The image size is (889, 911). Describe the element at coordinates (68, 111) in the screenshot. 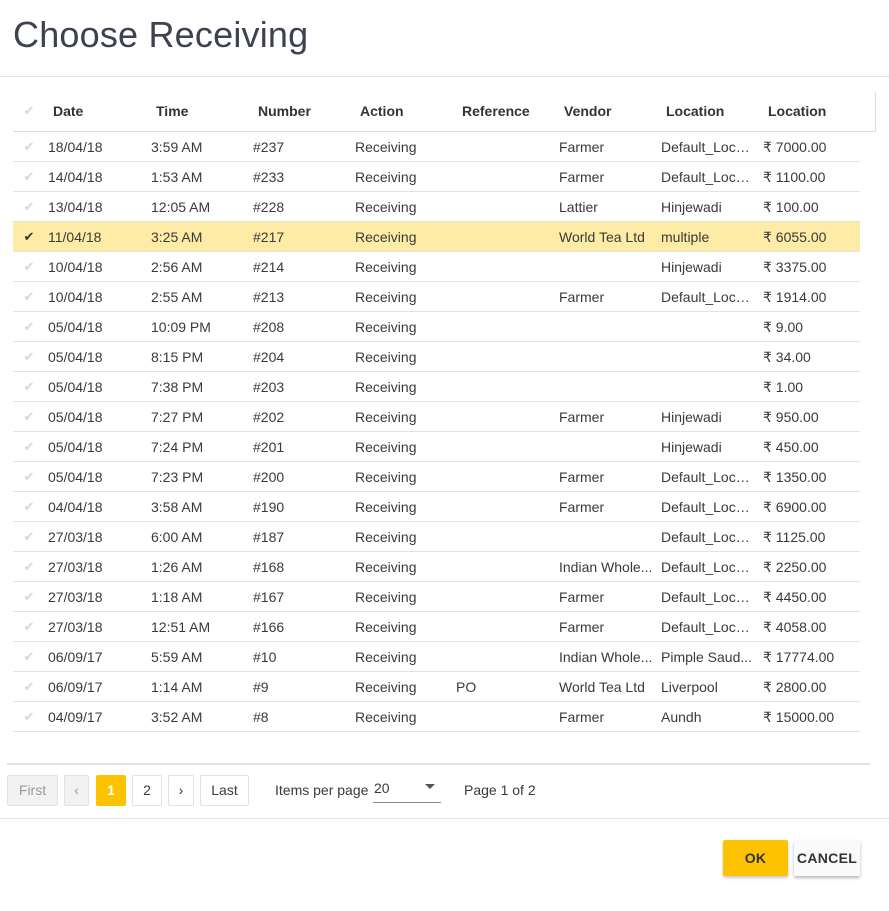

I see `column-header-date: Date` at that location.